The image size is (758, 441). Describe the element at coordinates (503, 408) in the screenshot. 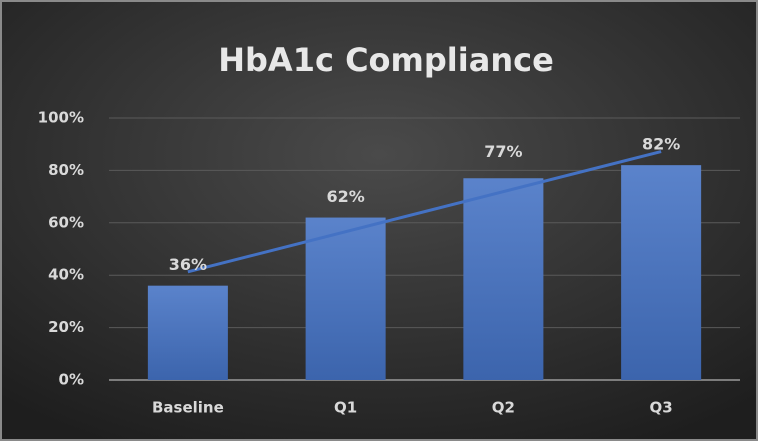

I see `x-tick-label: Q2` at that location.